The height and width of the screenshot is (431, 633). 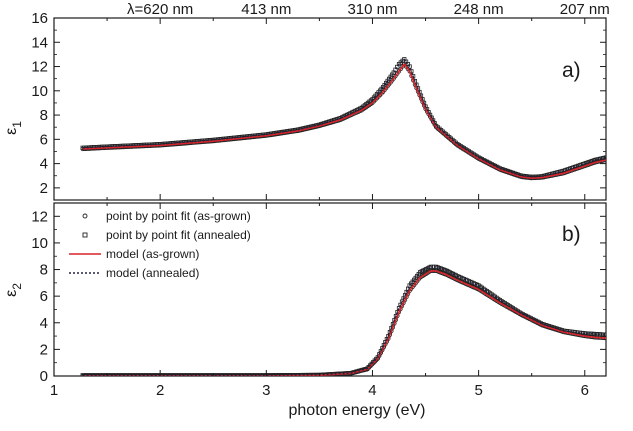 I want to click on panel-b-y-label: ε2, so click(x=13, y=290).